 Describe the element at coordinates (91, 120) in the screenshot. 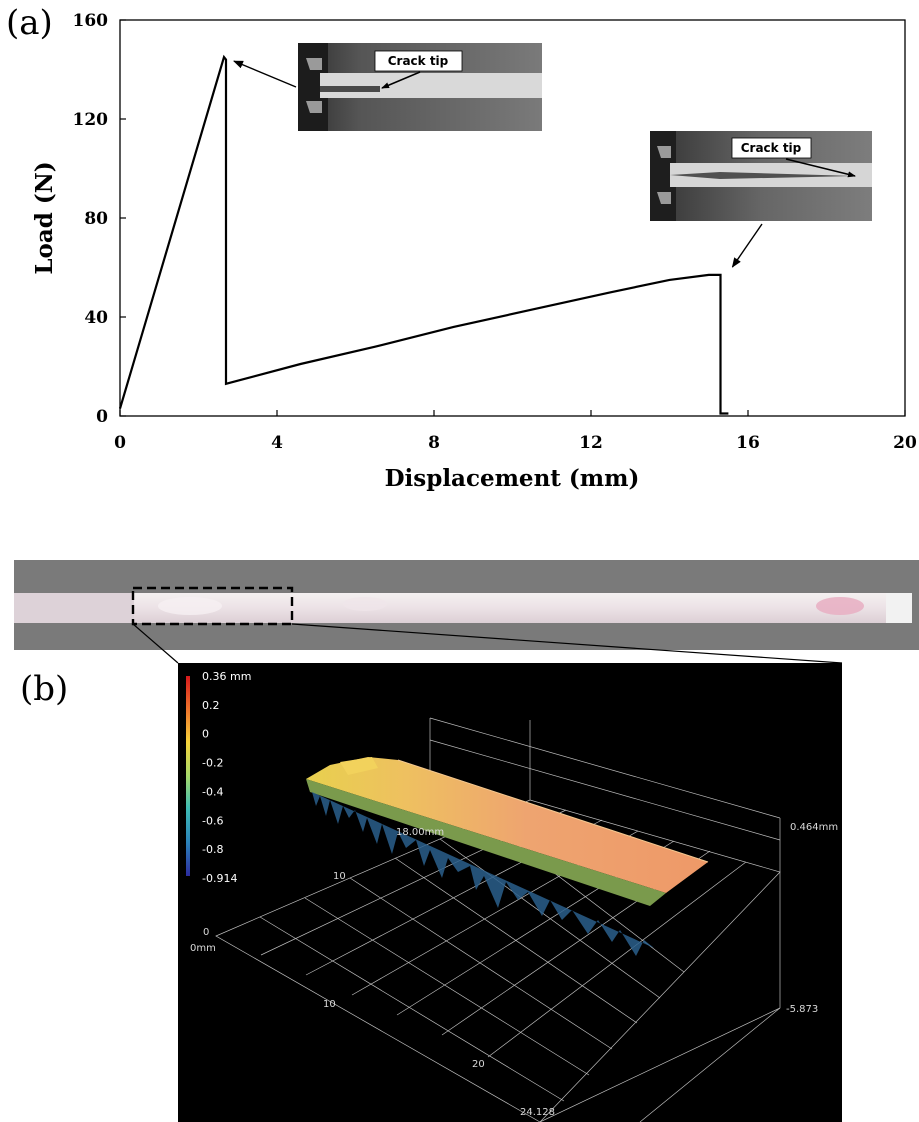

I see `y-tick-label: 120` at that location.